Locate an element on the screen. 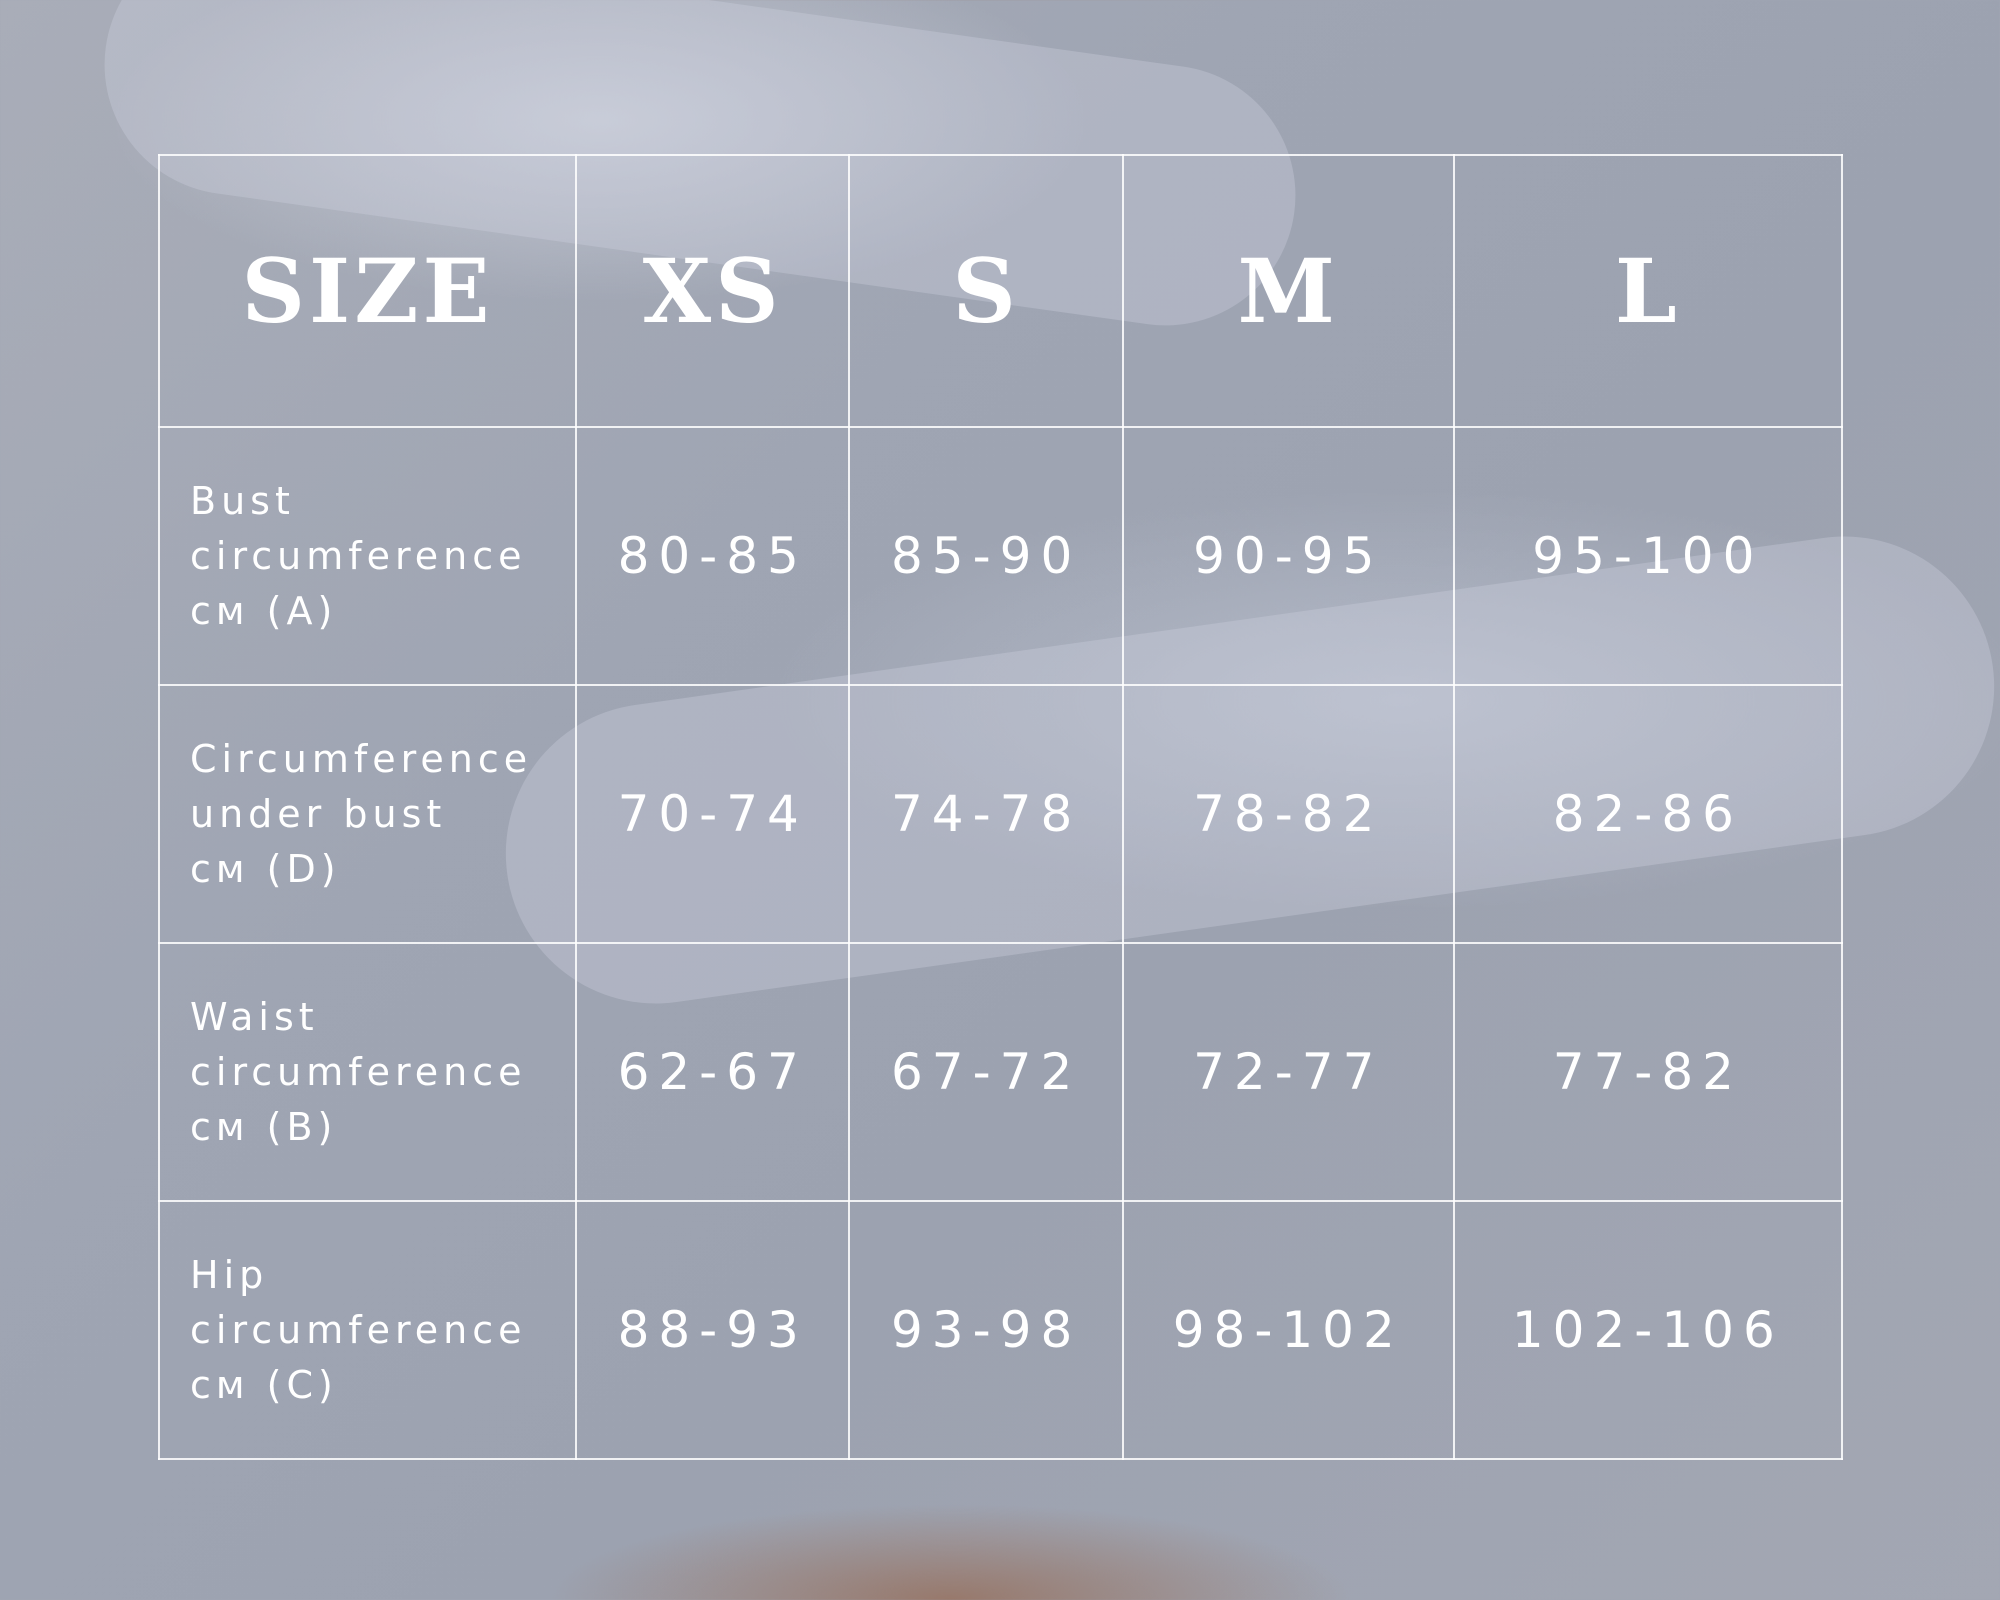  size-xs: XS is located at coordinates (712, 291).